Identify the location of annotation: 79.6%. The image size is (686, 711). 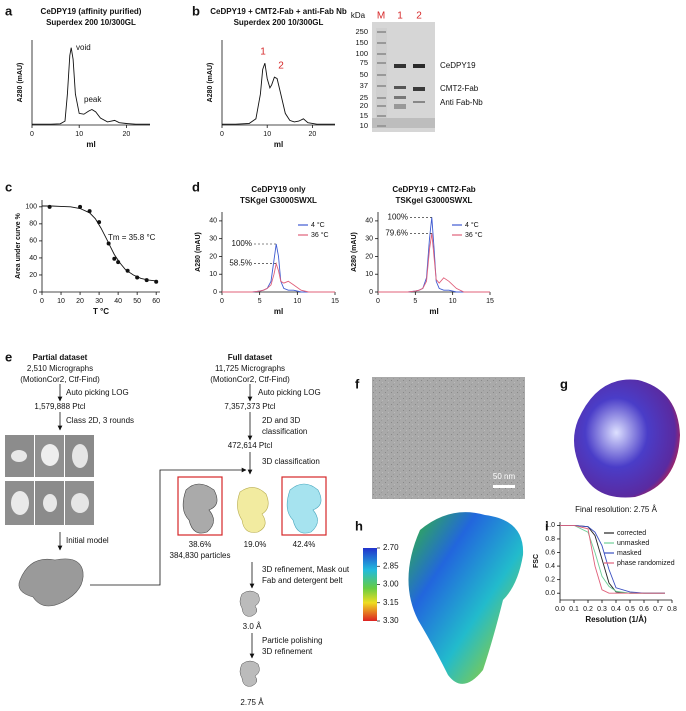
(396, 232).